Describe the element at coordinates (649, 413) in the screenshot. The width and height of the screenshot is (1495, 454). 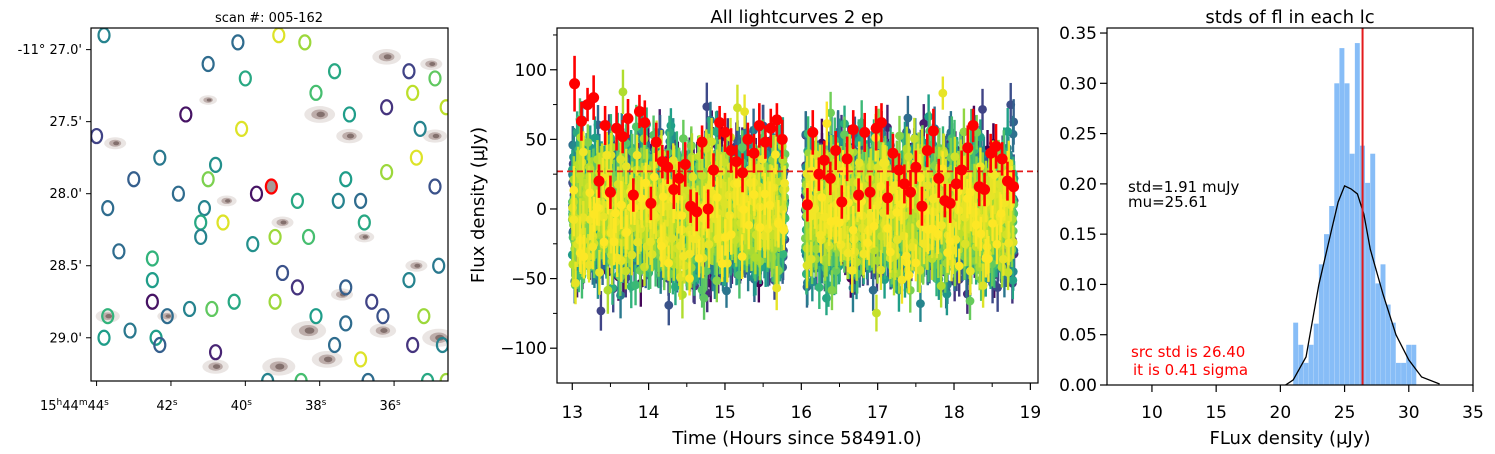
I see `lc-x-tick-label: 14` at that location.